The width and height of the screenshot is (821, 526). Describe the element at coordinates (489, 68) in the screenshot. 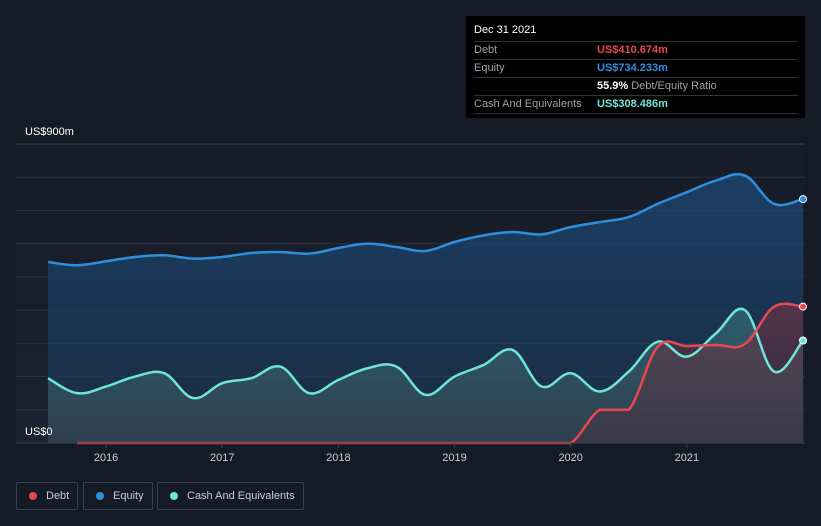

I see `tooltip-equity-label: Equity` at that location.